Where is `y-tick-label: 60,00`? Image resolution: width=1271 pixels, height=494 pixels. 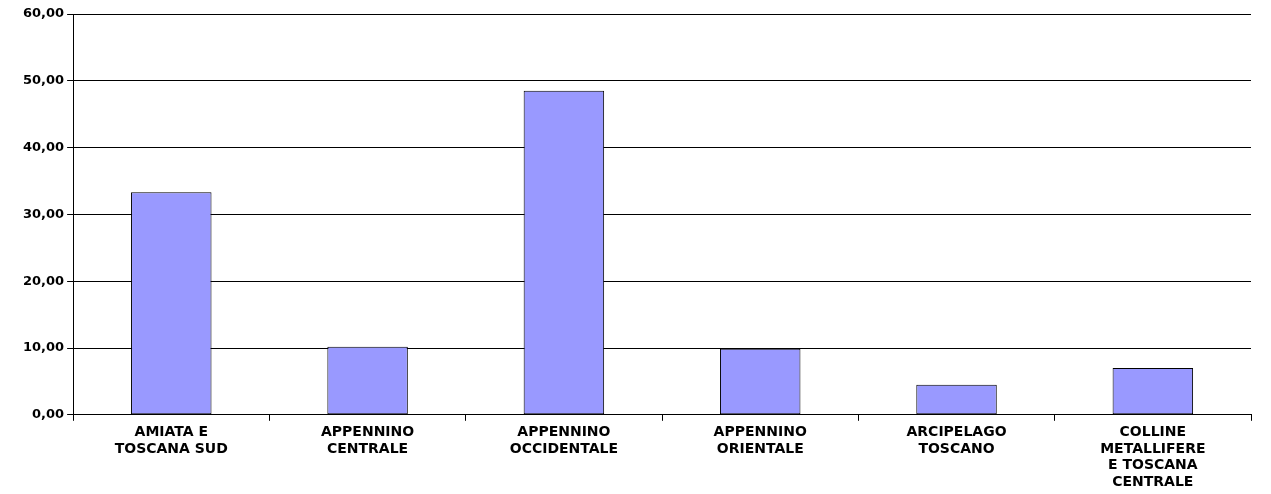
y-tick-label: 60,00 is located at coordinates (44, 13).